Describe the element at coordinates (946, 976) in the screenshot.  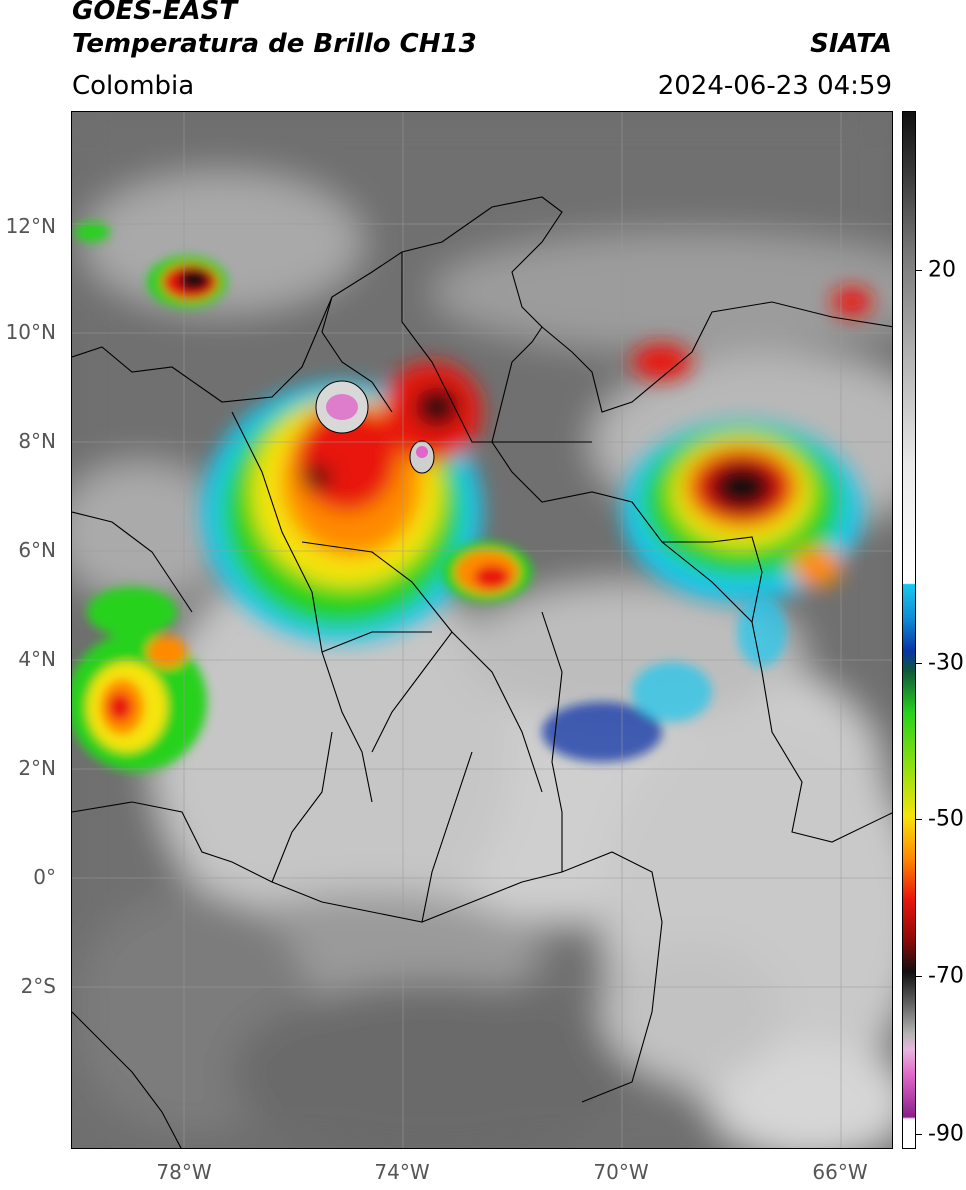
I see `colorbar-label-m70: -70` at that location.